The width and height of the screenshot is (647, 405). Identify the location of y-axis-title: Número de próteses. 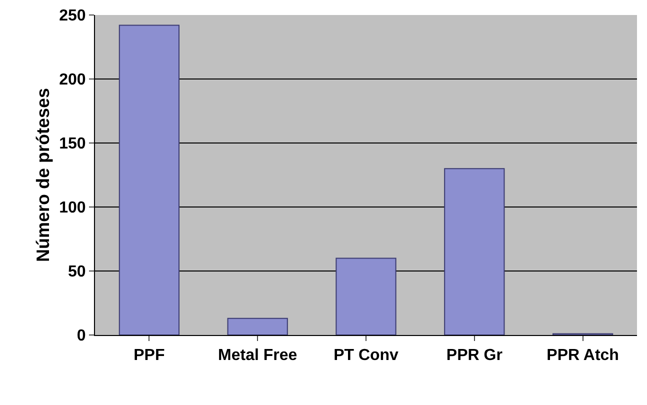
(43, 175).